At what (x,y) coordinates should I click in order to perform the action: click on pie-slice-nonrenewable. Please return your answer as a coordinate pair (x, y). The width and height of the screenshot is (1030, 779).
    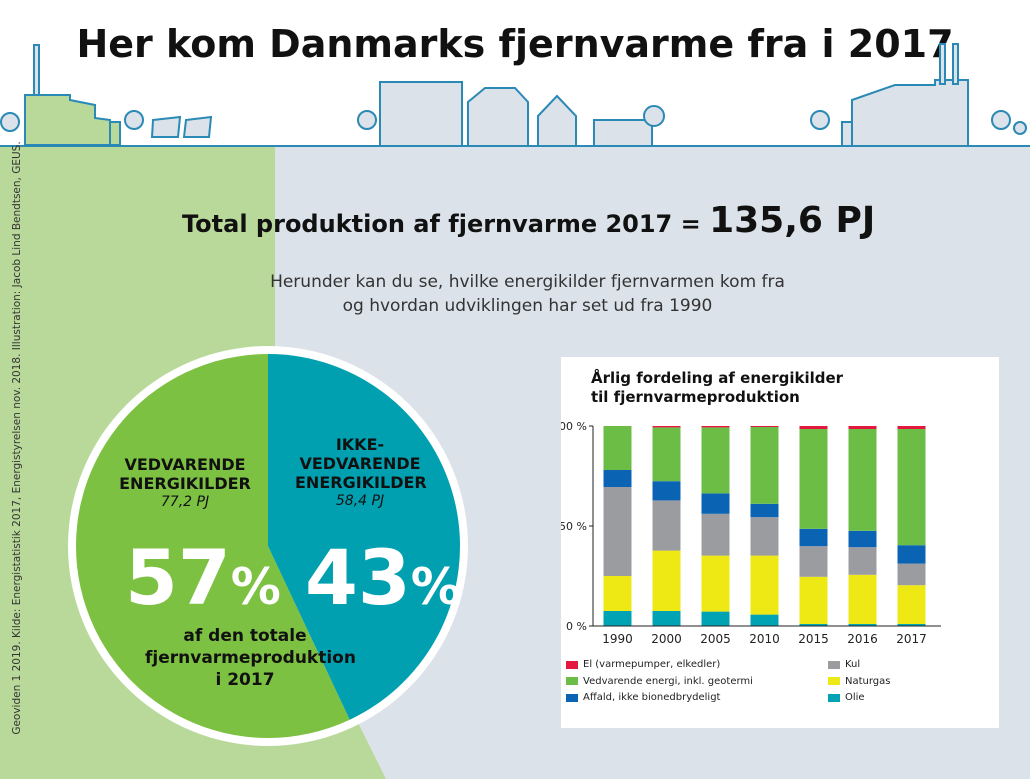
    Looking at the image, I should click on (364, 537).